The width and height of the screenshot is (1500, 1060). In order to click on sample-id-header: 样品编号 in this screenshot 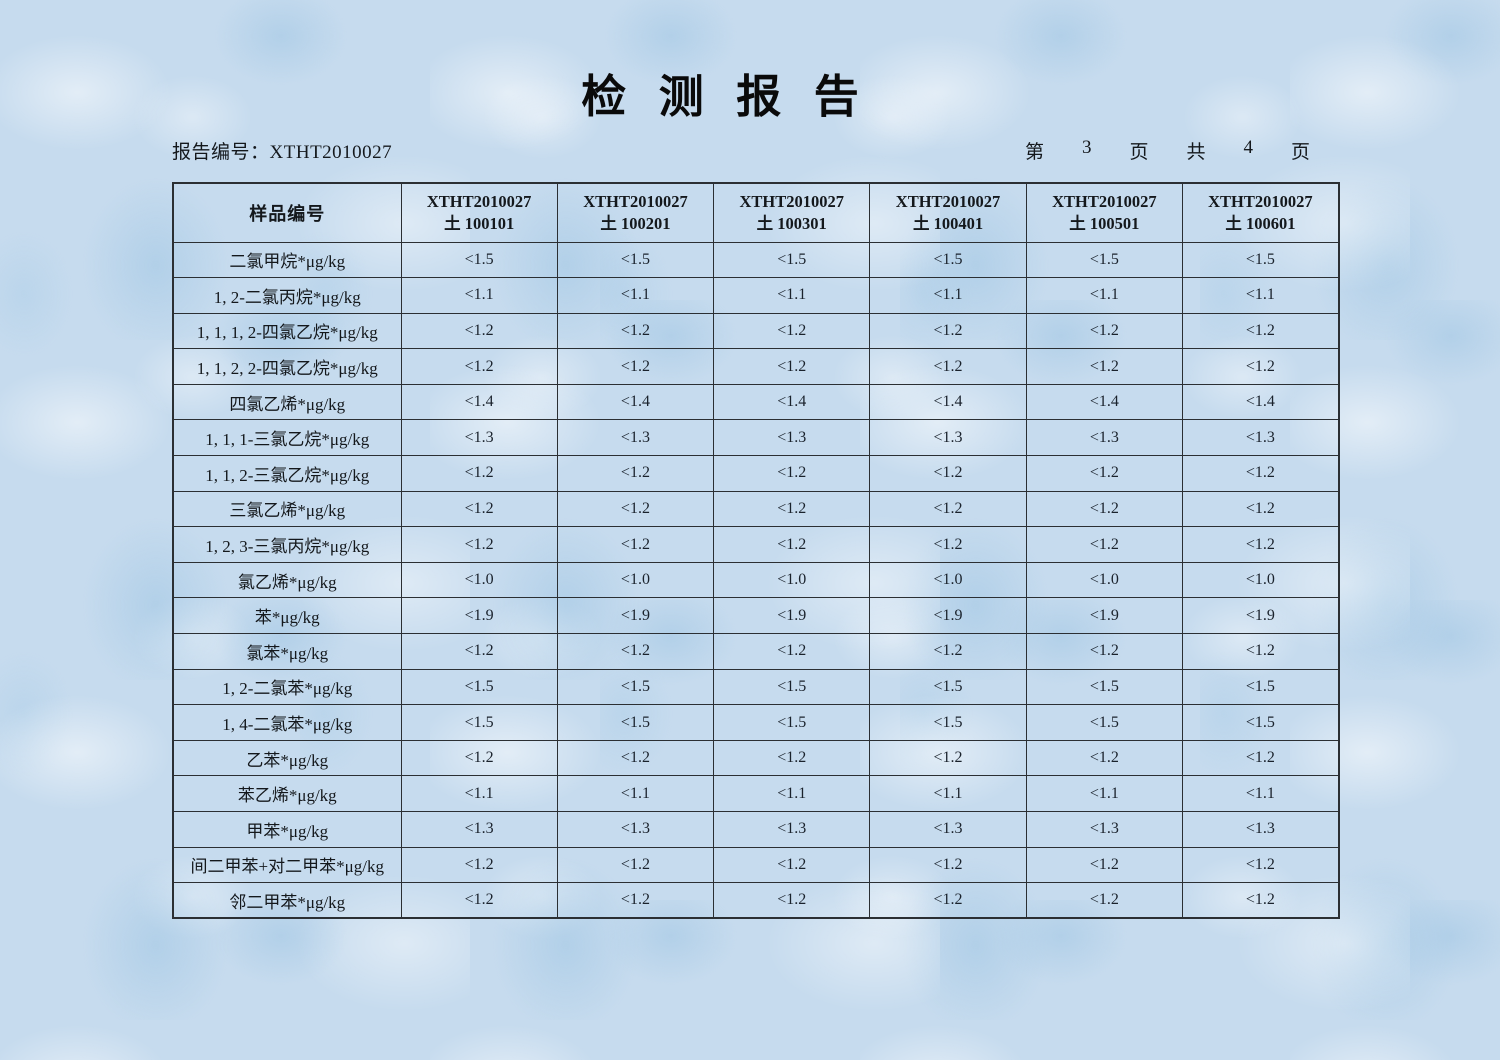, I will do `click(287, 212)`.